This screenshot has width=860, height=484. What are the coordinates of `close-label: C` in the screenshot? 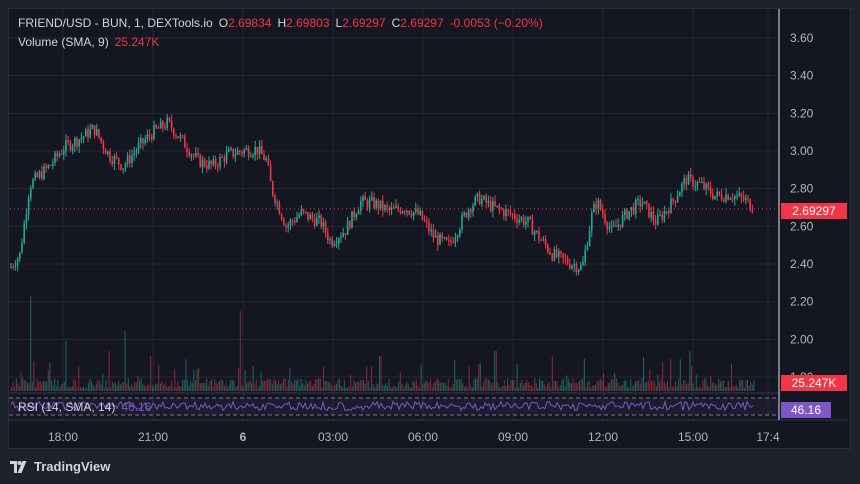 It's located at (396, 23).